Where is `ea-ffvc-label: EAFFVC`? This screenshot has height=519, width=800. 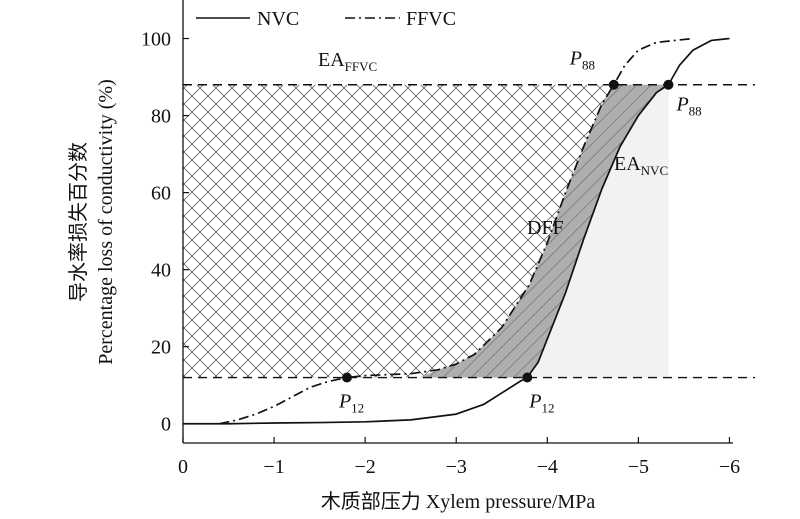
ea-ffvc-label: EAFFVC is located at coordinates (347, 61).